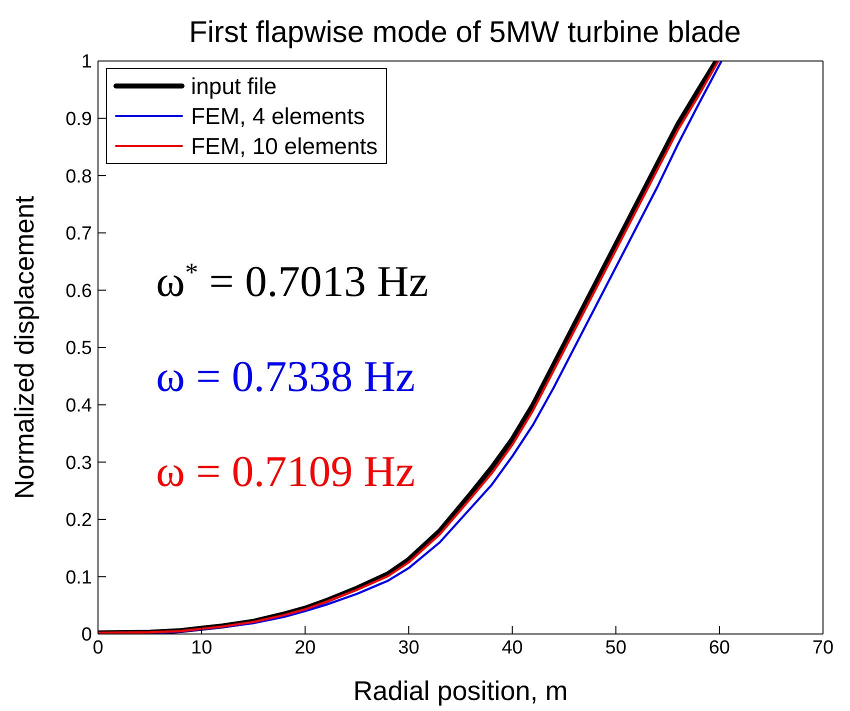 This screenshot has height=711, width=850. What do you see at coordinates (79, 349) in the screenshot?
I see `y-tick-label: 0.5` at bounding box center [79, 349].